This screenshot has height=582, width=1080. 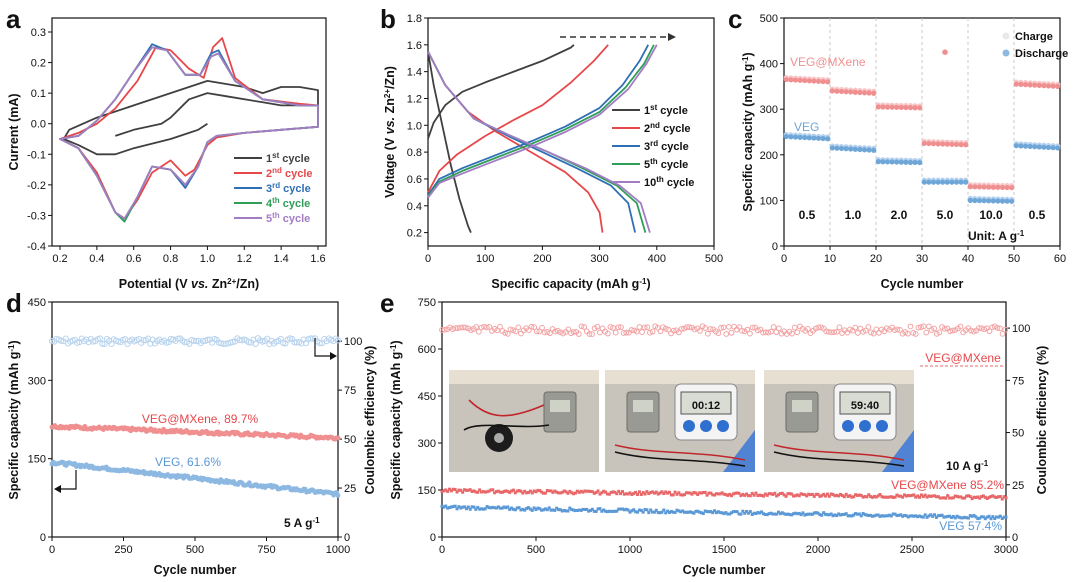 What do you see at coordinates (807, 215) in the screenshot?
I see `panel-c-rate-label: 0.5` at bounding box center [807, 215].